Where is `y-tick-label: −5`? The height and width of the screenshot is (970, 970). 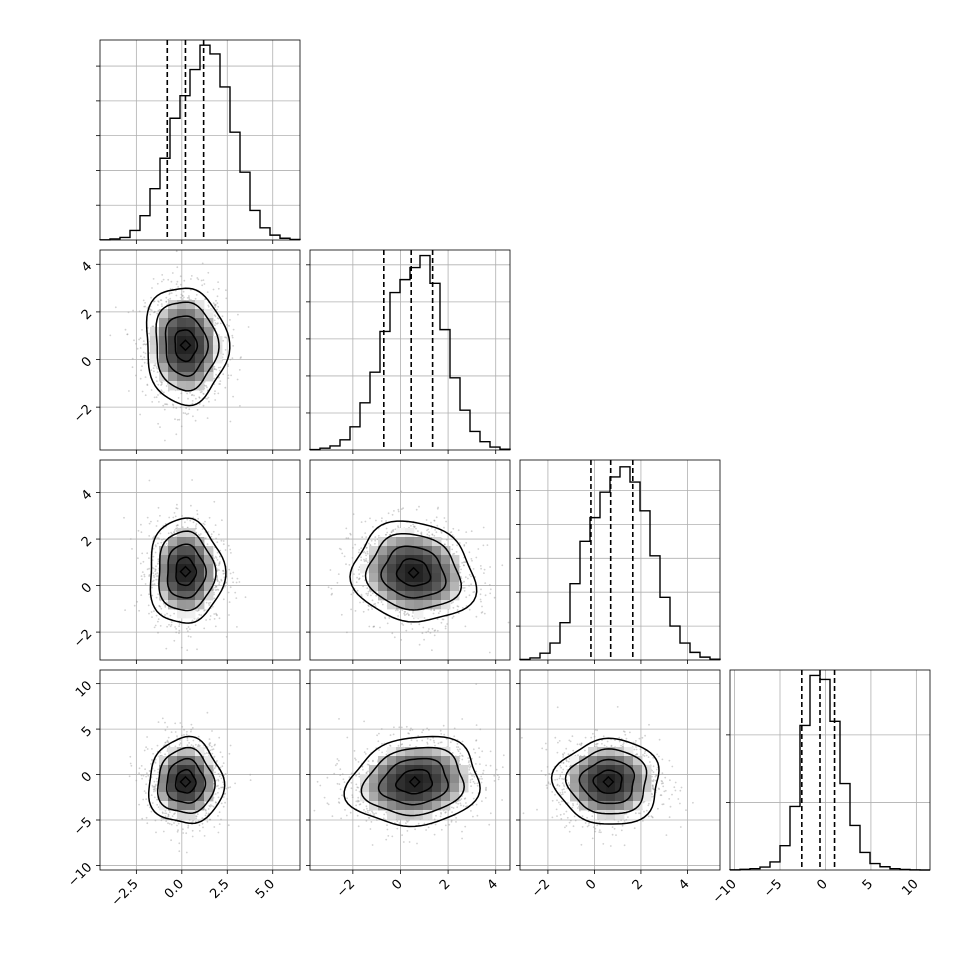 y-tick-label: −5 is located at coordinates (83, 827).